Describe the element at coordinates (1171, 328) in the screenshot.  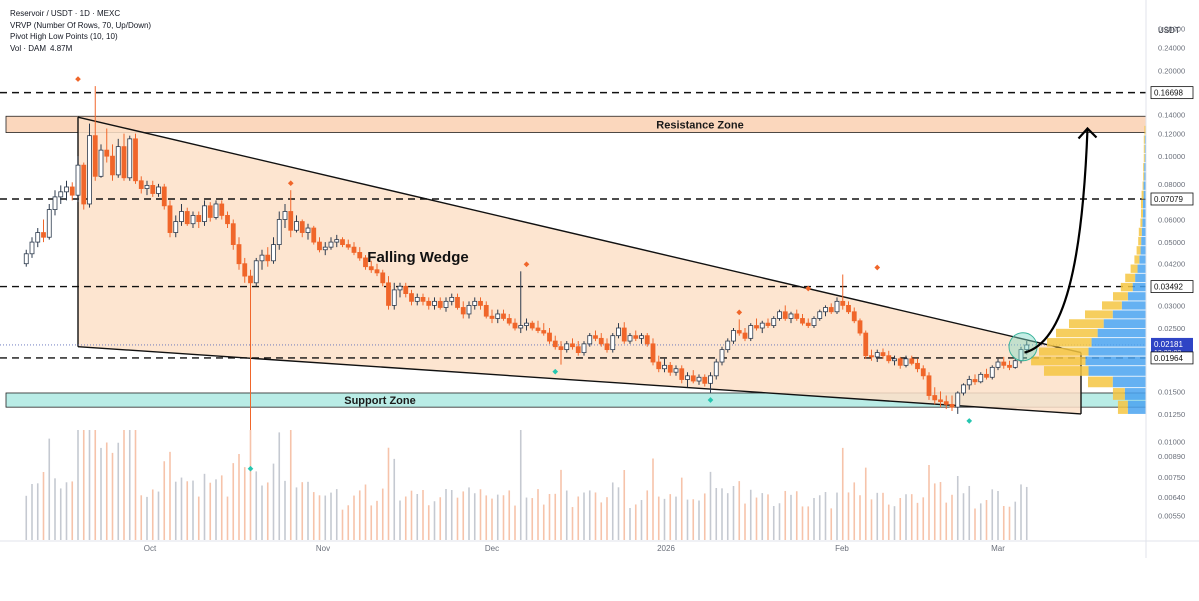
I see `price-axis-tick-label: 0.02500` at that location.